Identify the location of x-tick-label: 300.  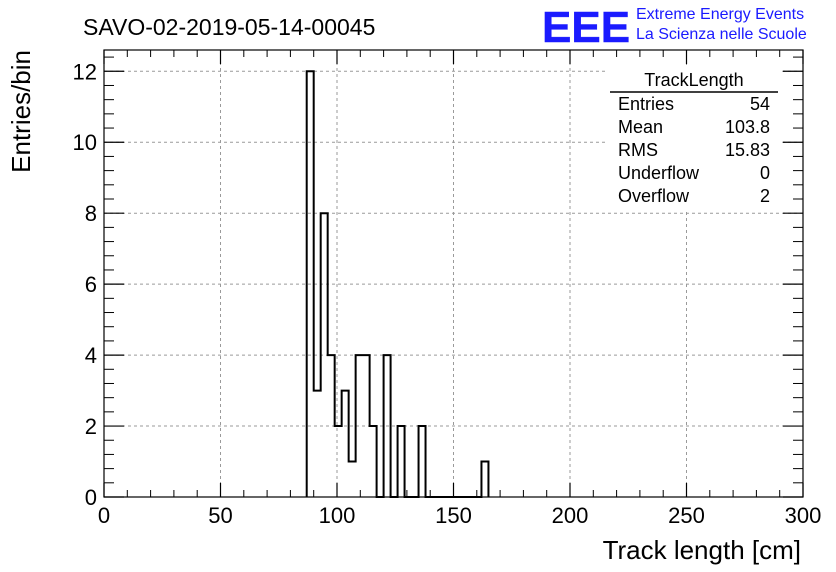
(803, 515).